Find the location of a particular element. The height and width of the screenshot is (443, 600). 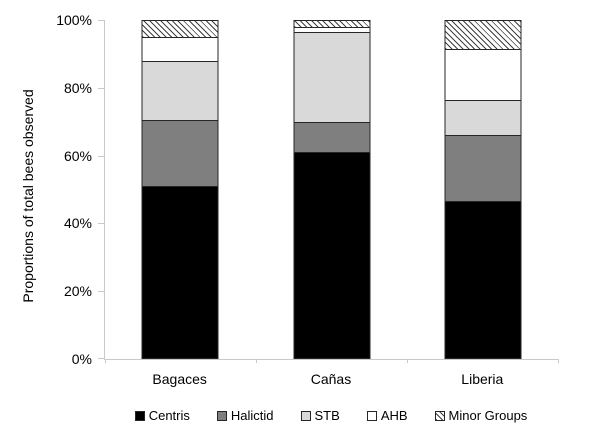

y-tick-label: 40% is located at coordinates (77, 223).